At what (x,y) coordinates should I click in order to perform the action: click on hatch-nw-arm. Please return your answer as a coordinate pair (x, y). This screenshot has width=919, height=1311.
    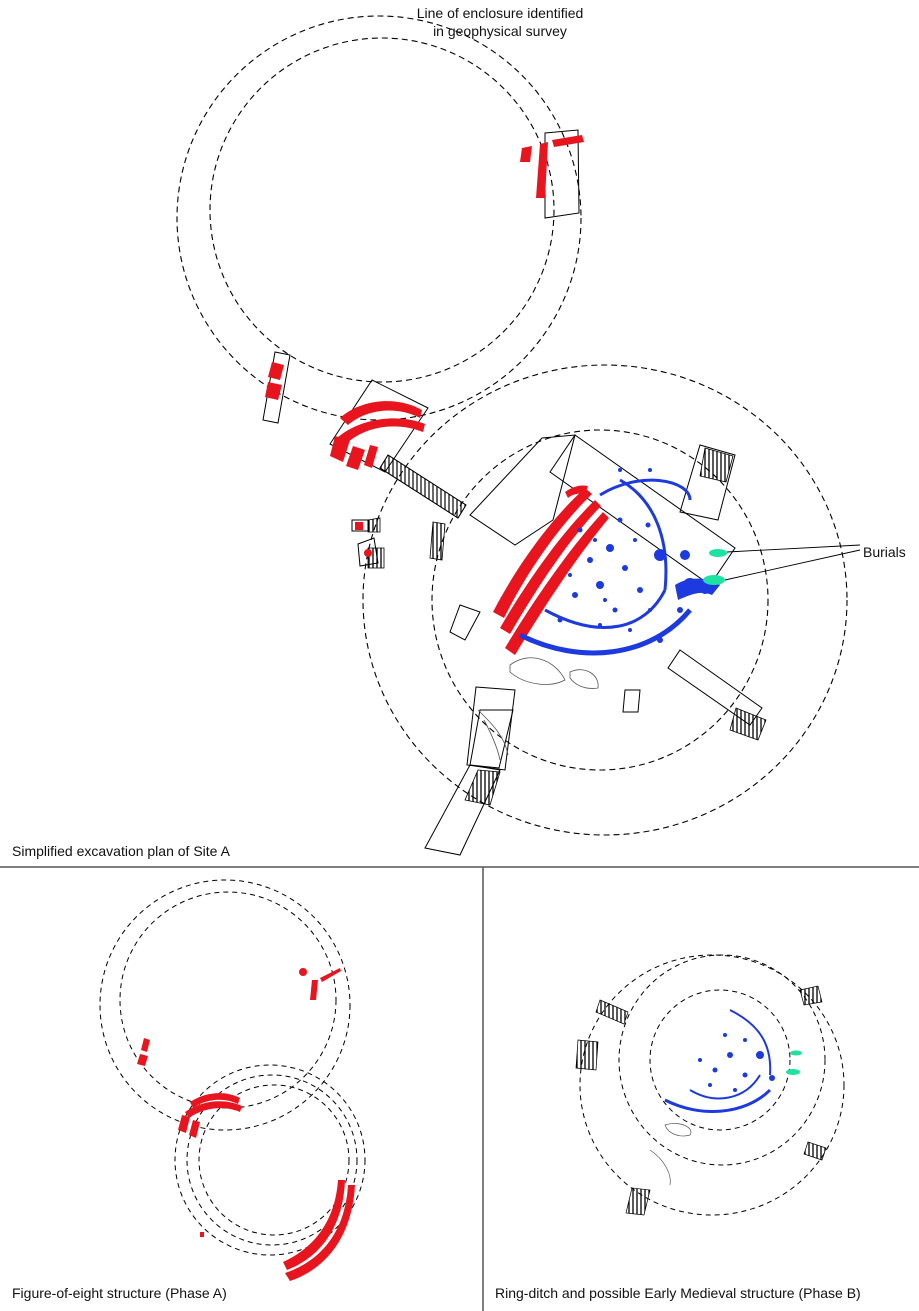
    Looking at the image, I should click on (423, 486).